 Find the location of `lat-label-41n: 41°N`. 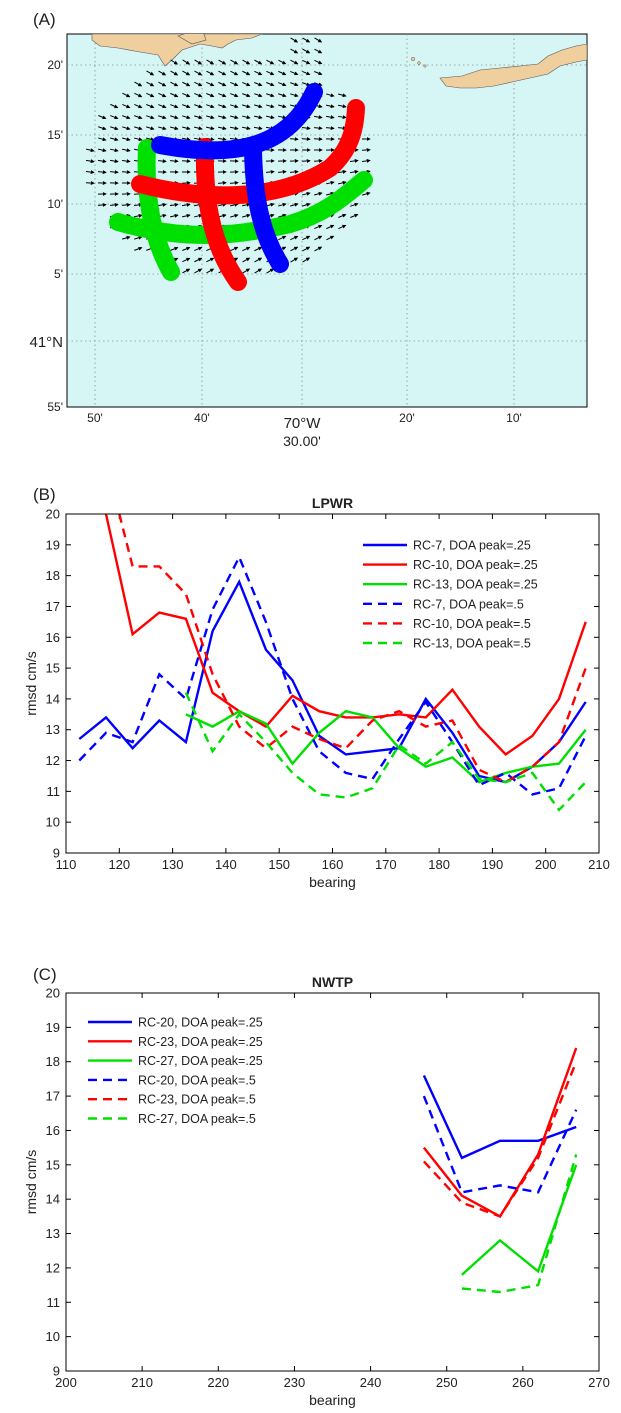

lat-label-41n: 41°N is located at coordinates (46, 342).